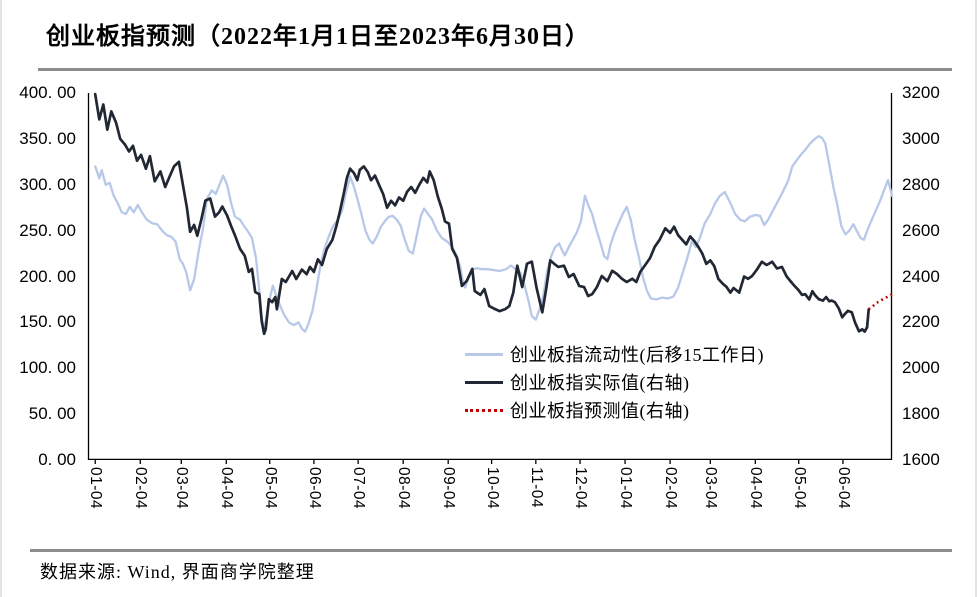  I want to click on left-axis-tick-label: 0. 00, so click(57, 459).